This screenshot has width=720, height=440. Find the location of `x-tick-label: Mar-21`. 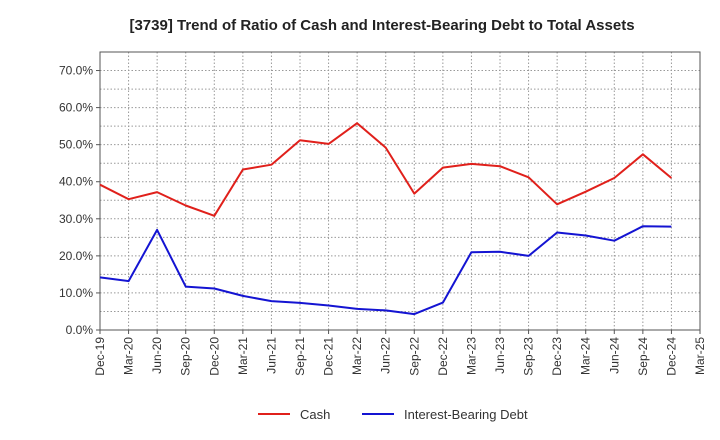

x-tick-label: Mar-21 is located at coordinates (243, 356).